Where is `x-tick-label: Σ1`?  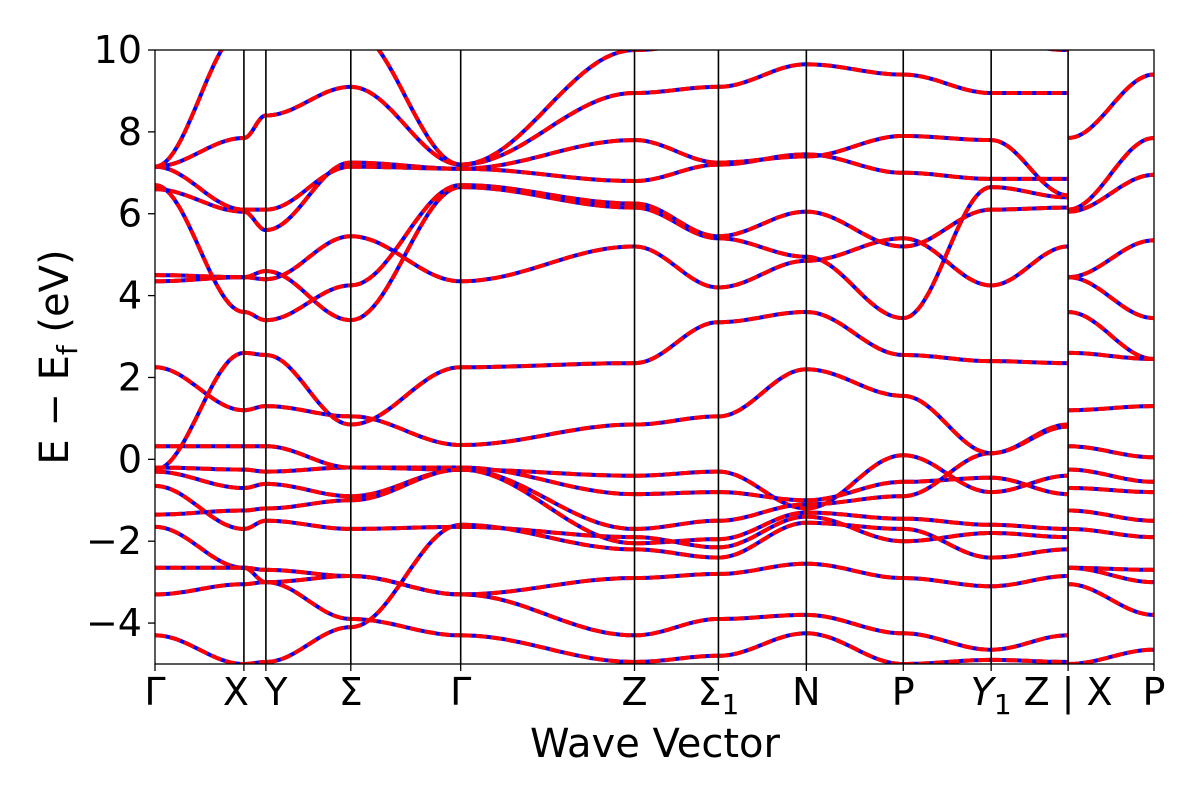 x-tick-label: Σ1 is located at coordinates (719, 695).